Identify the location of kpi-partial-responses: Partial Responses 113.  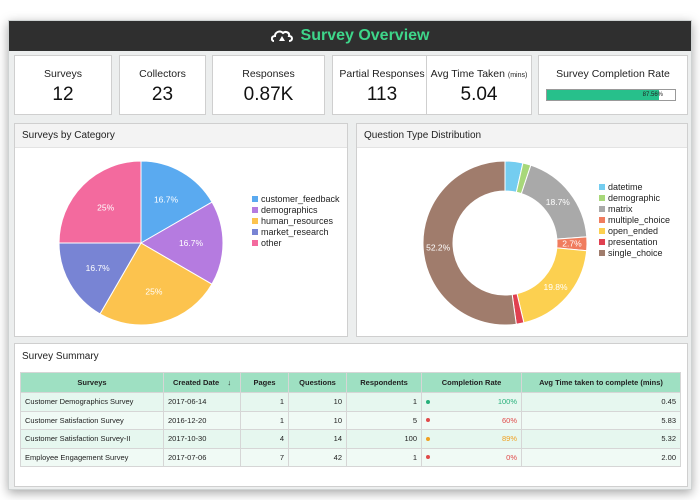
(382, 85).